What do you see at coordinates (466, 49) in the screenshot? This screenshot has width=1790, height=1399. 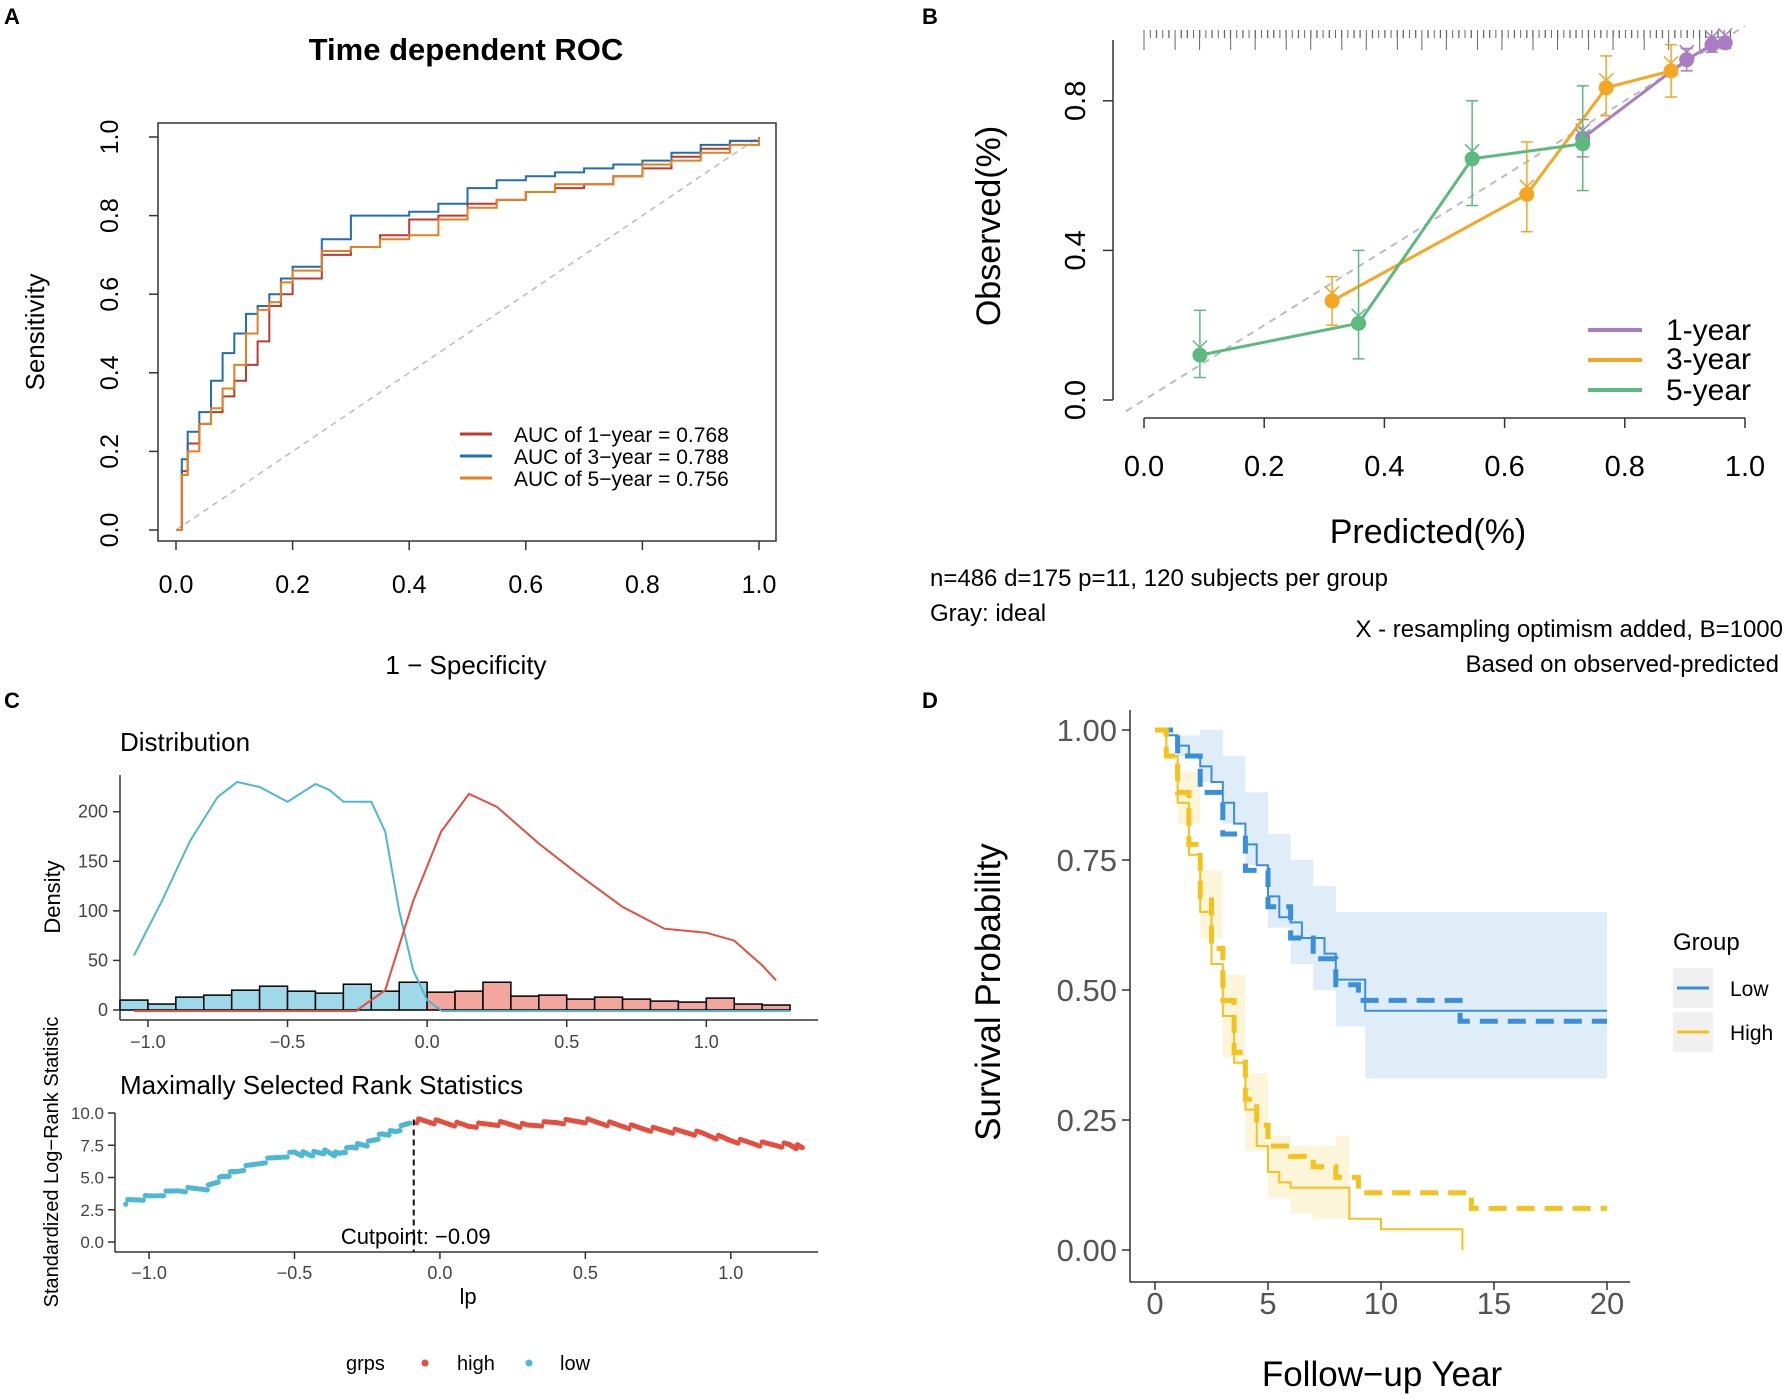 I see `roc-title: Time dependent ROC` at bounding box center [466, 49].